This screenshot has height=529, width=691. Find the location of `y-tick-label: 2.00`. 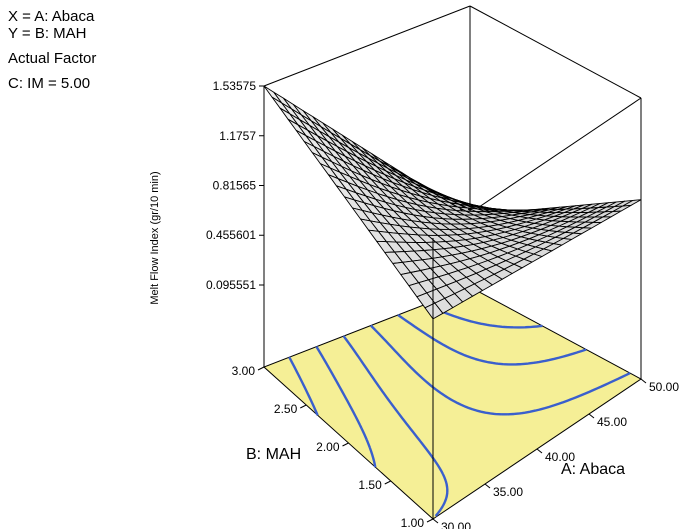

y-tick-label: 2.00 is located at coordinates (328, 447).